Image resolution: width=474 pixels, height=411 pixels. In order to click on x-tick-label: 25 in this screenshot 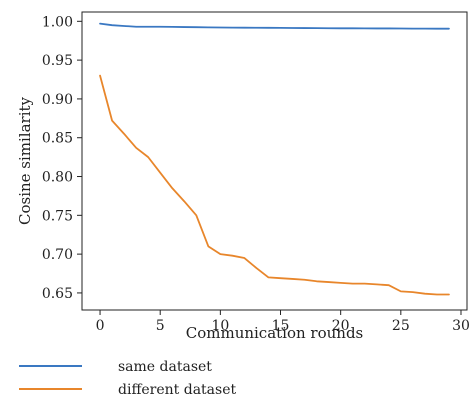, I will do `click(401, 326)`.